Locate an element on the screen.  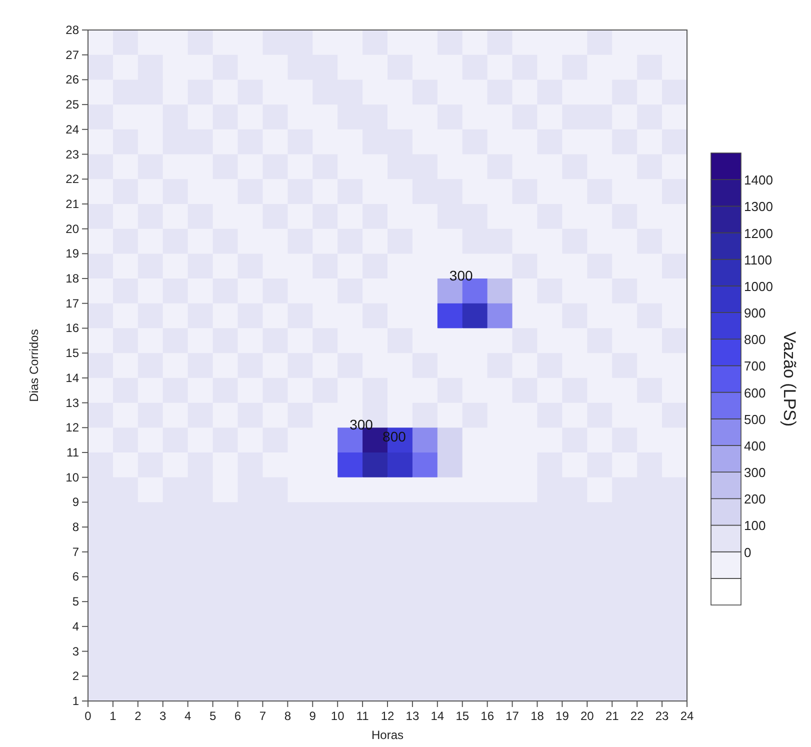
y-tick-label: 22 is located at coordinates (73, 179).